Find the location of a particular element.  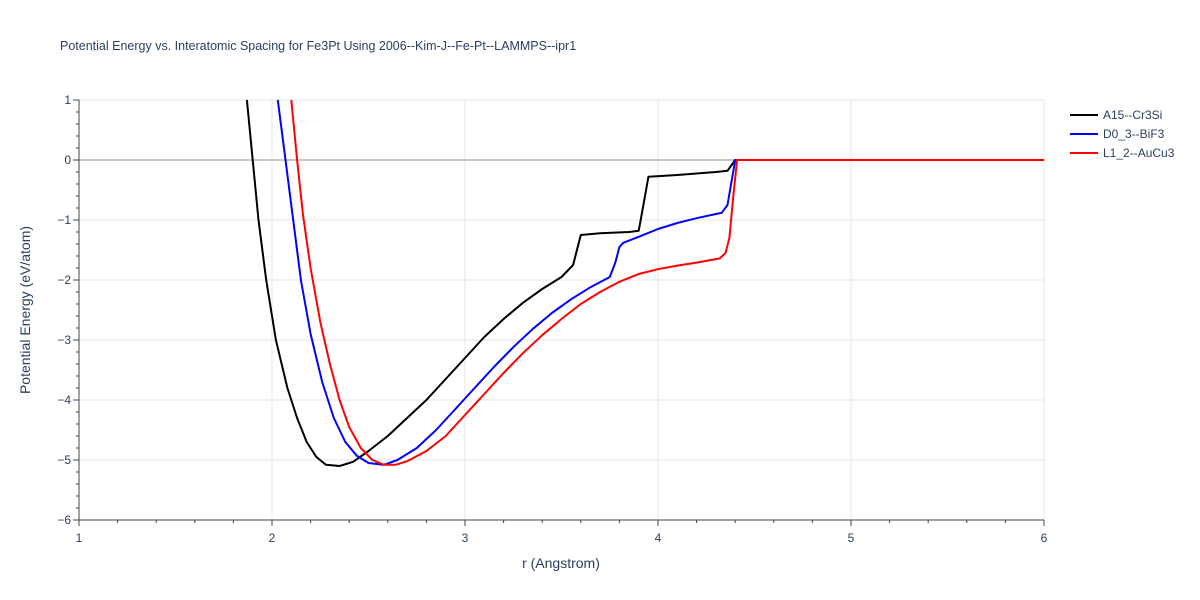

y-axis-title: Potential Energy (eV/atom) is located at coordinates (25, 310).